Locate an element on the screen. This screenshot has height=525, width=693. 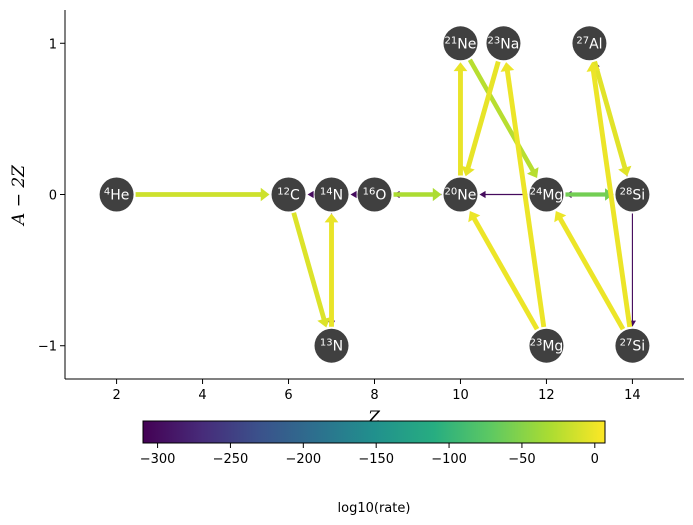
node-si28: 28Si is located at coordinates (632, 194).